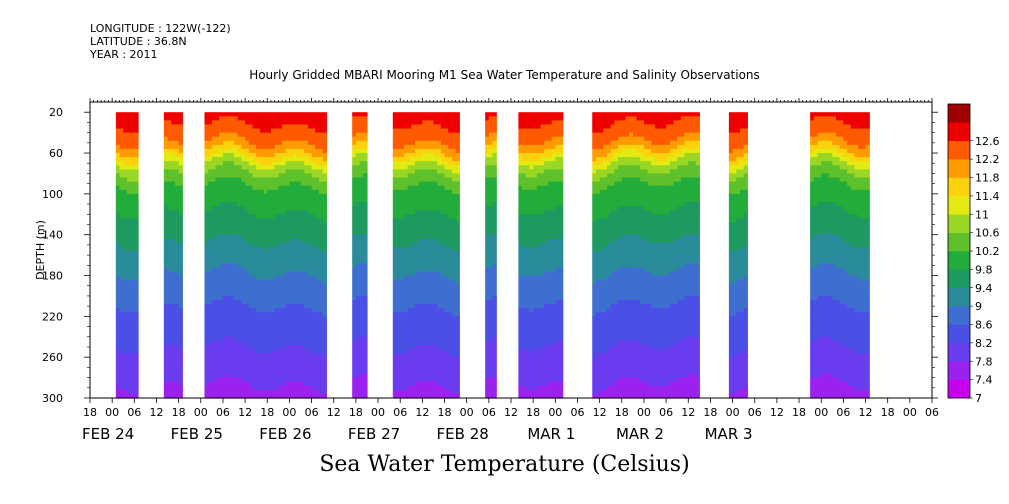 Image resolution: width=1009 pixels, height=504 pixels. What do you see at coordinates (987, 178) in the screenshot?
I see `colorbar-tick-label: 11.8` at bounding box center [987, 178].